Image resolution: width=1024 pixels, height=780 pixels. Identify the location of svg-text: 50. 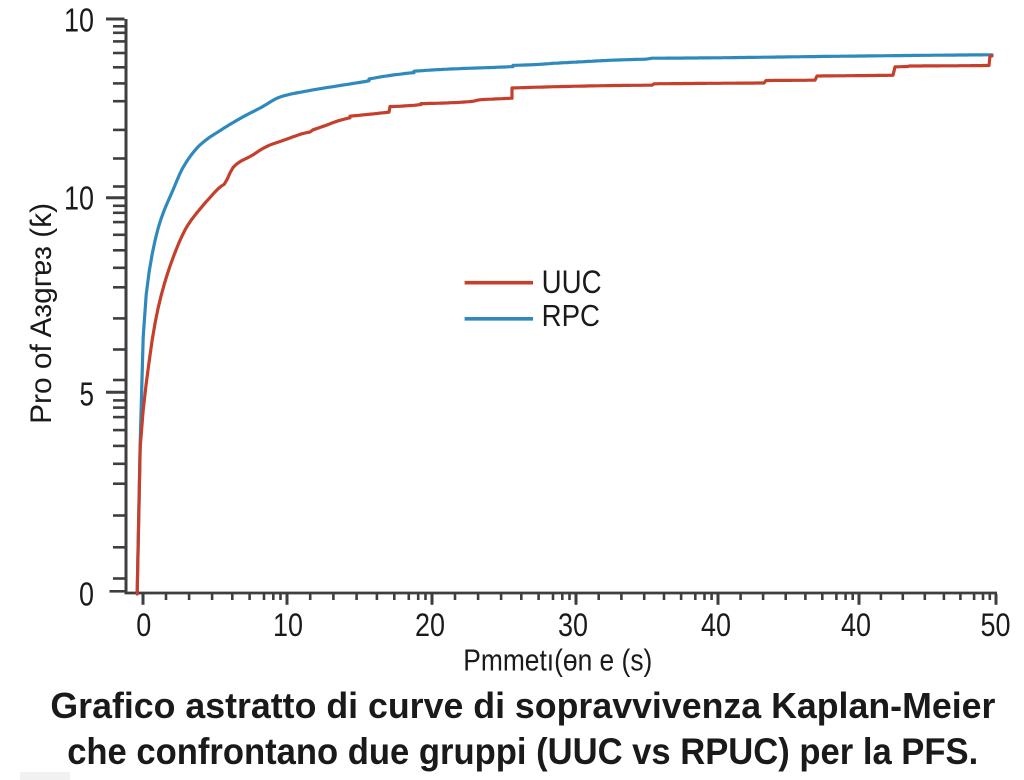
(996, 625).